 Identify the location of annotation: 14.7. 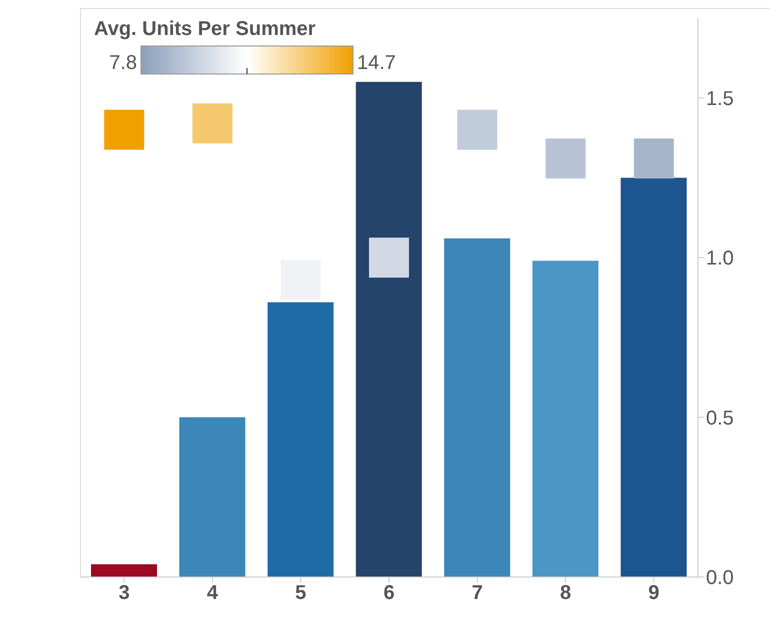
(376, 63).